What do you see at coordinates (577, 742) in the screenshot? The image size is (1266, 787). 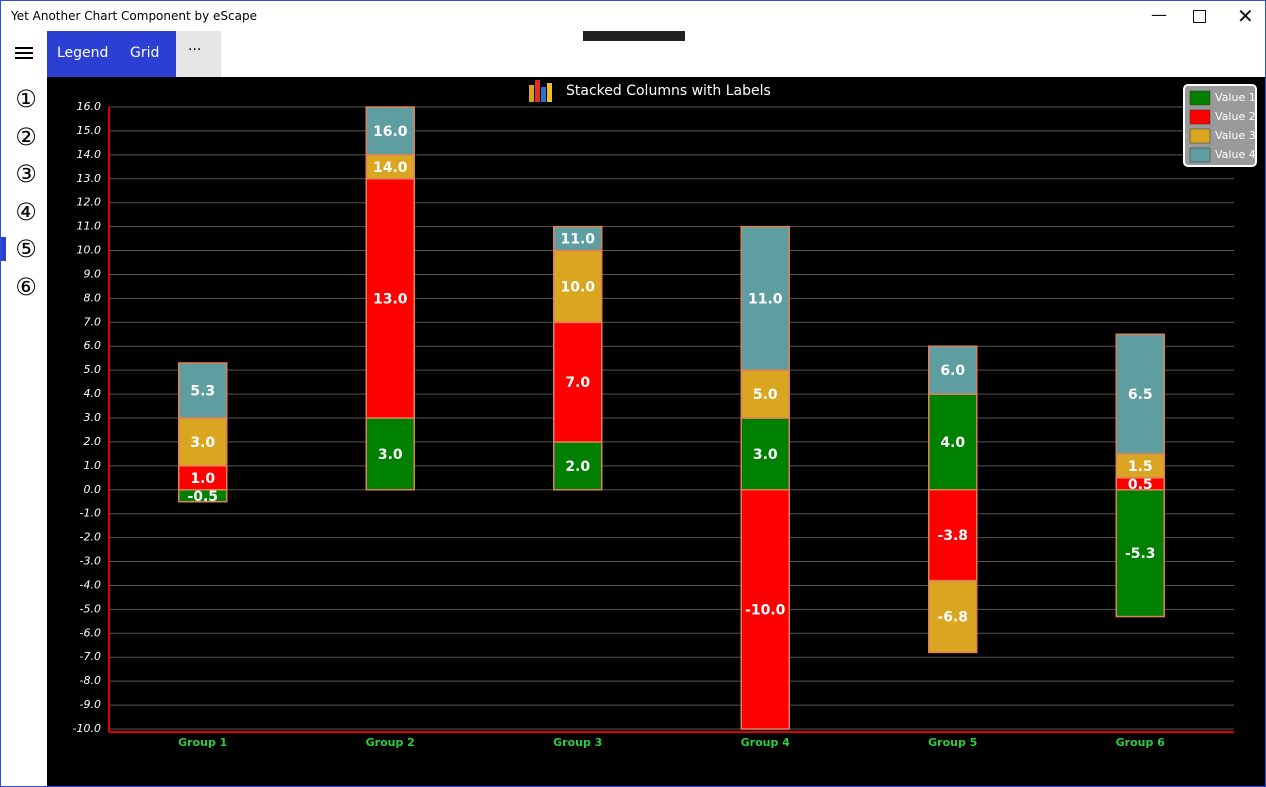 I see `x-tick-label: Group 3` at bounding box center [577, 742].